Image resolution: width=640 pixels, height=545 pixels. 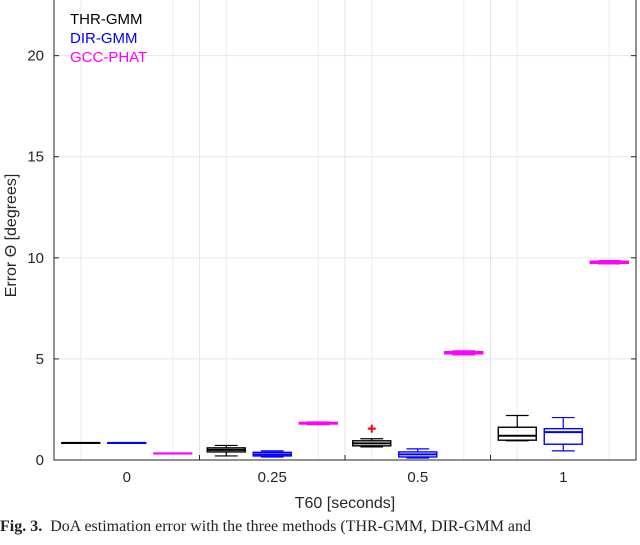 What do you see at coordinates (272, 454) in the screenshot?
I see `box-dir-gmm-0.25` at bounding box center [272, 454].